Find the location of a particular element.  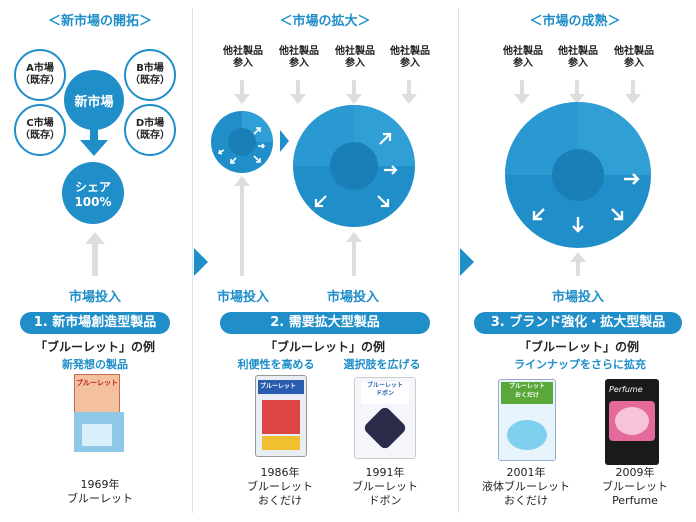

market-circle-mature is located at coordinates (578, 175).